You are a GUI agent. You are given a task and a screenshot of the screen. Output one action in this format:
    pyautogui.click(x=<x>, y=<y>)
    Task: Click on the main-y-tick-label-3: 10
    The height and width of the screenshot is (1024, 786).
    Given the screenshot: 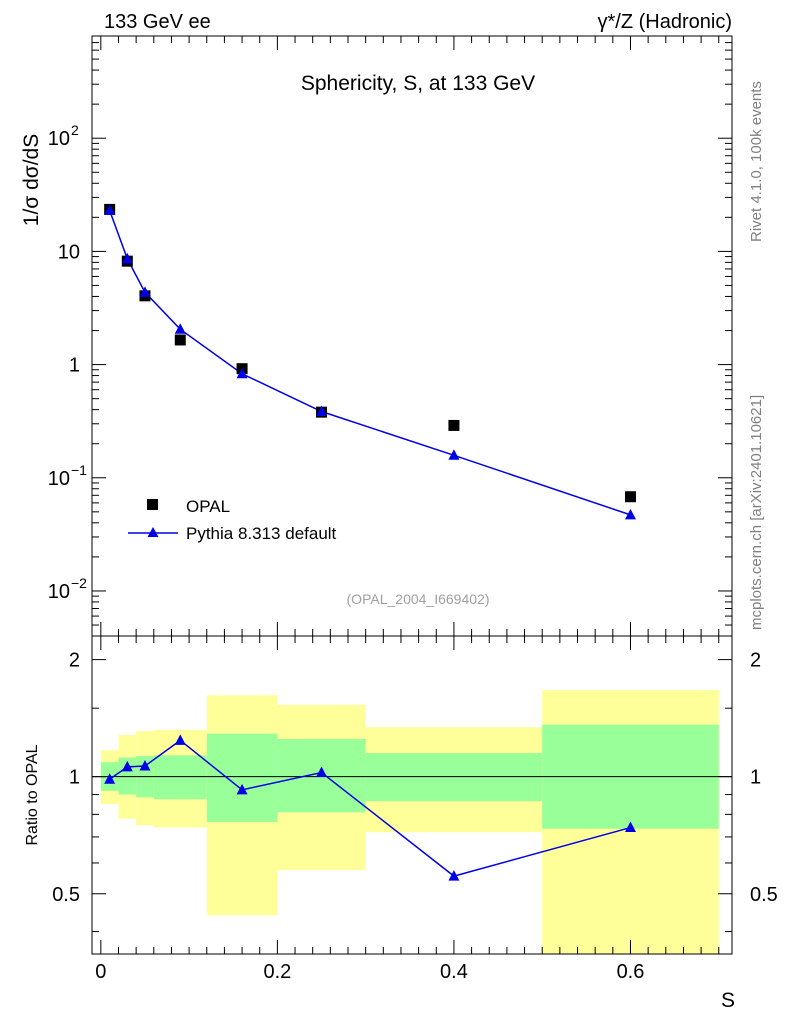 What is the action you would take?
    pyautogui.click(x=69, y=252)
    